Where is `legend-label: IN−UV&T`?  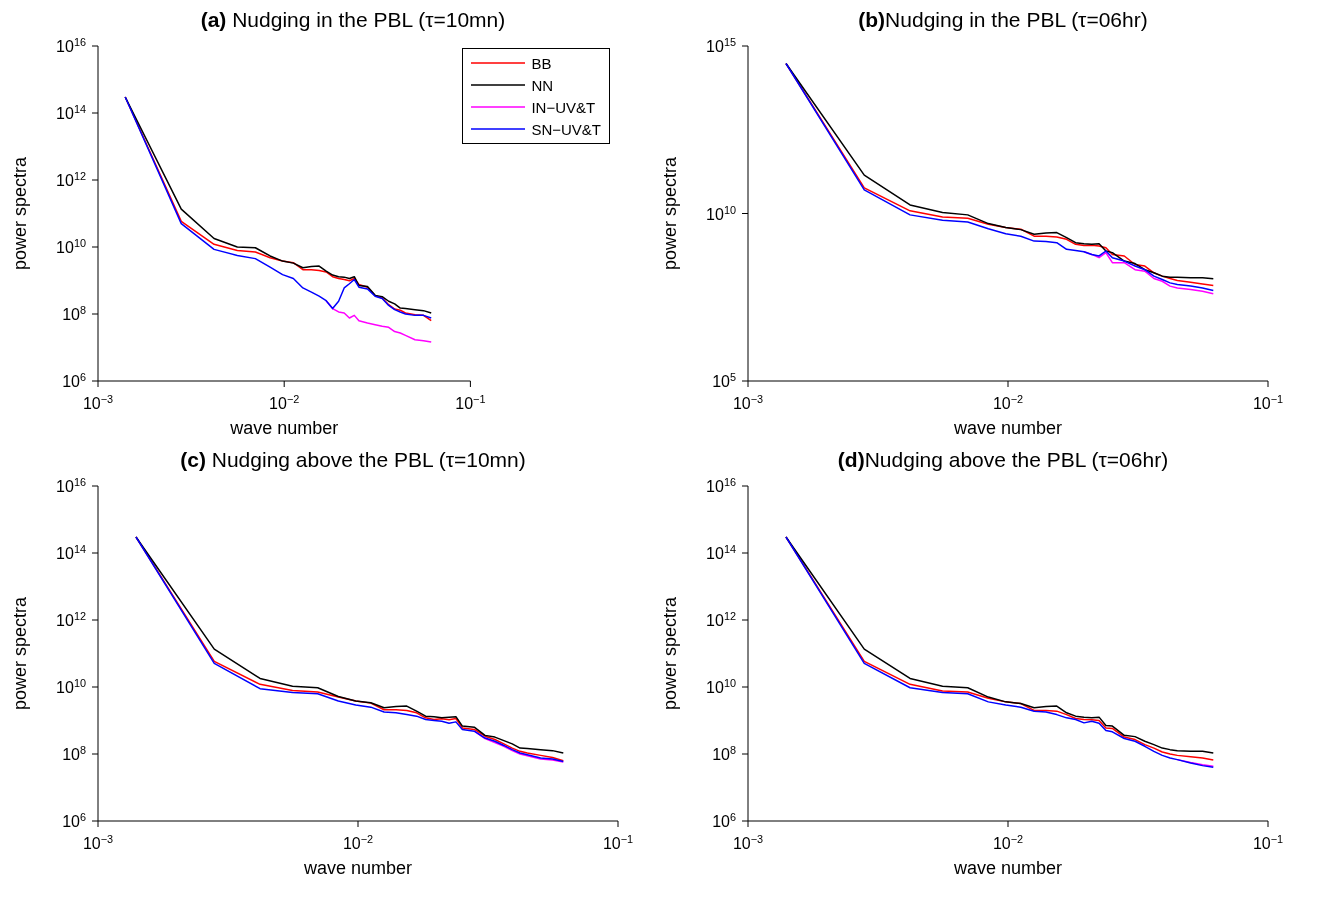 legend-label: IN−UV&T is located at coordinates (563, 107).